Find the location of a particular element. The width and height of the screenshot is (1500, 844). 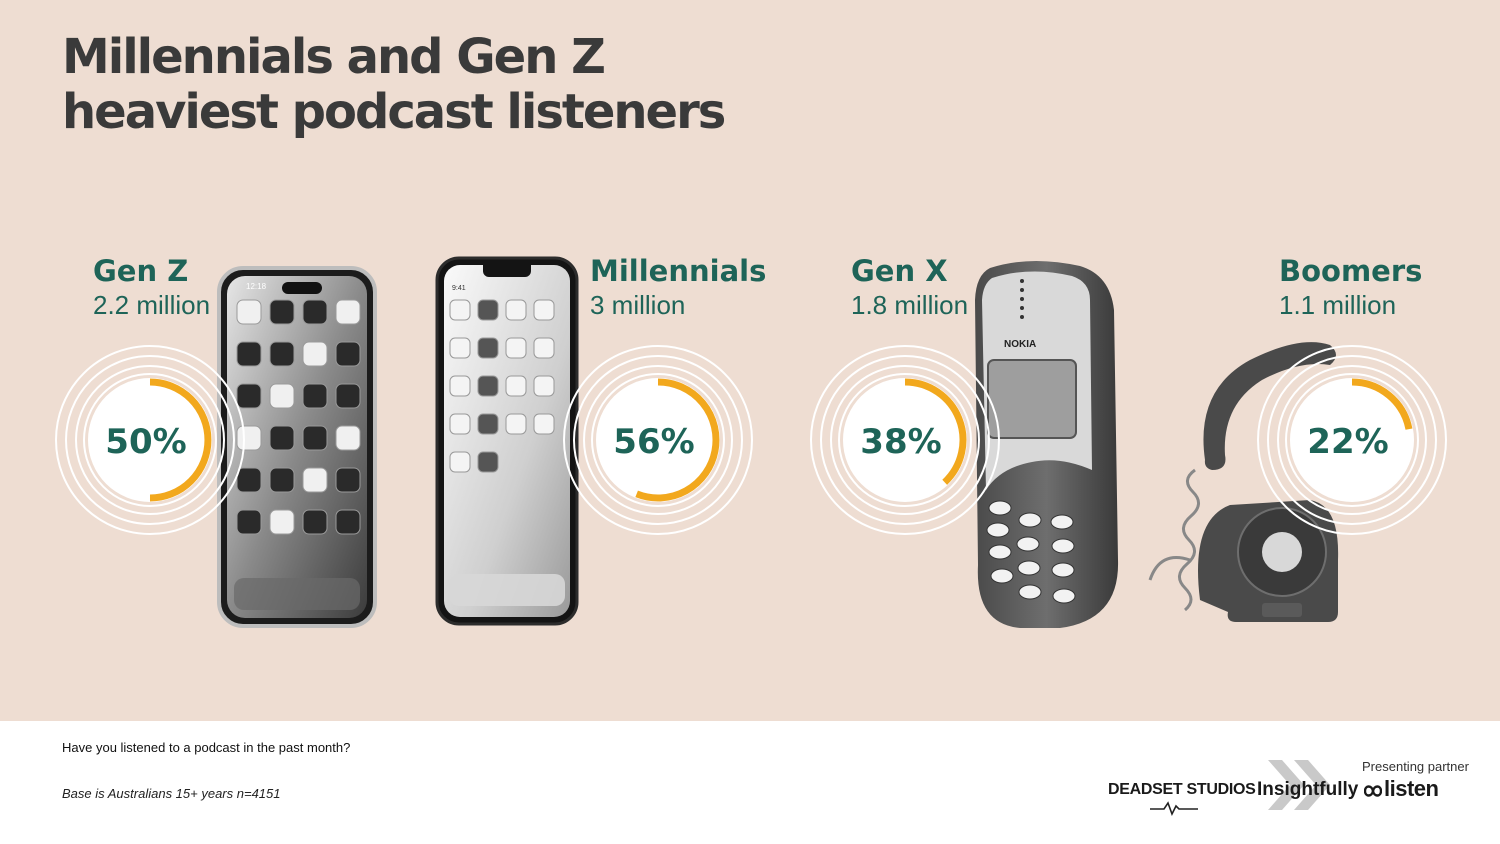

donut-4: 22% is located at coordinates (1352, 440).